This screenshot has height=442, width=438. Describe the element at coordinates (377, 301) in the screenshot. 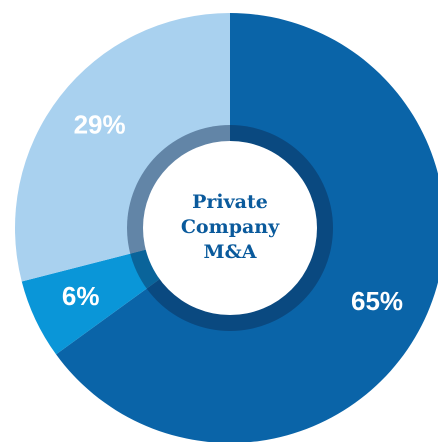

I see `value-label: 65%` at that location.